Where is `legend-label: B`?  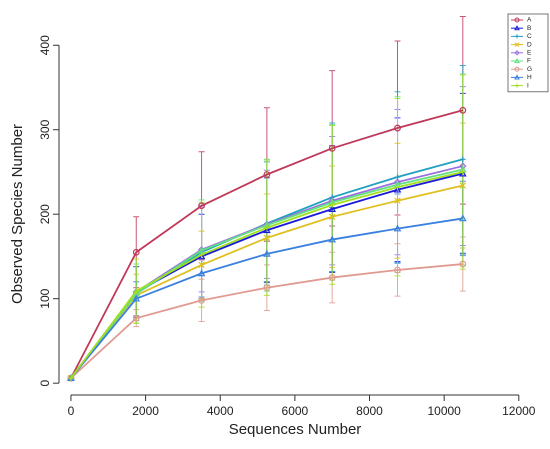 legend-label: B is located at coordinates (529, 28).